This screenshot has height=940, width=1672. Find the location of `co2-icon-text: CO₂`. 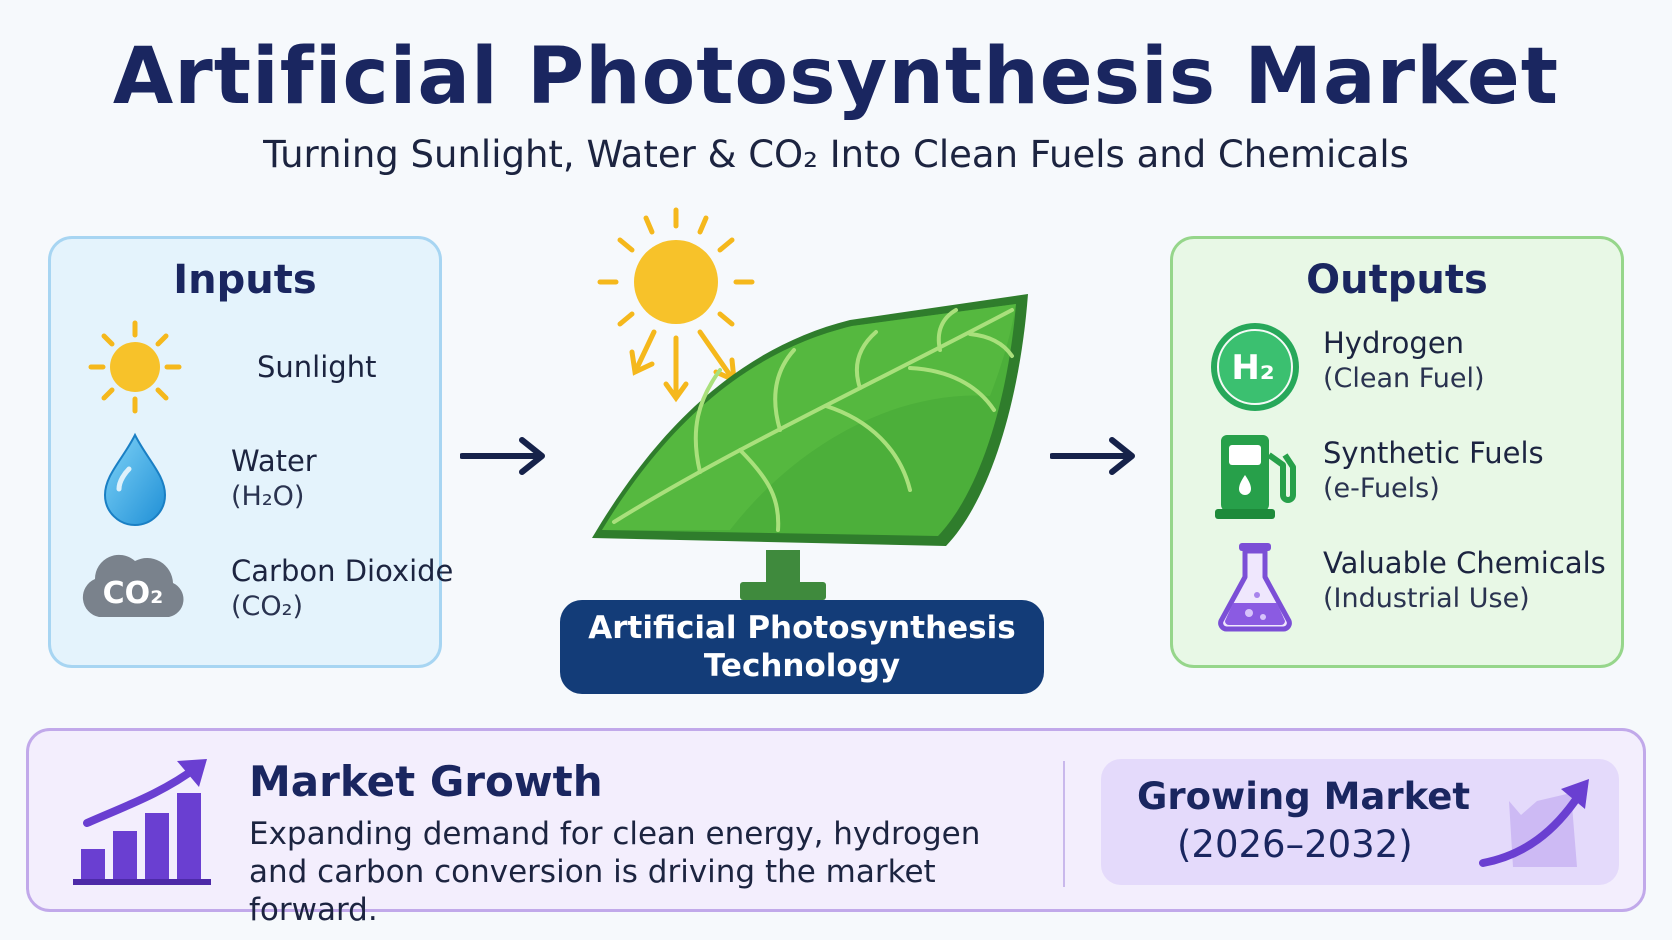

co2-icon-text: CO₂ is located at coordinates (133, 593).